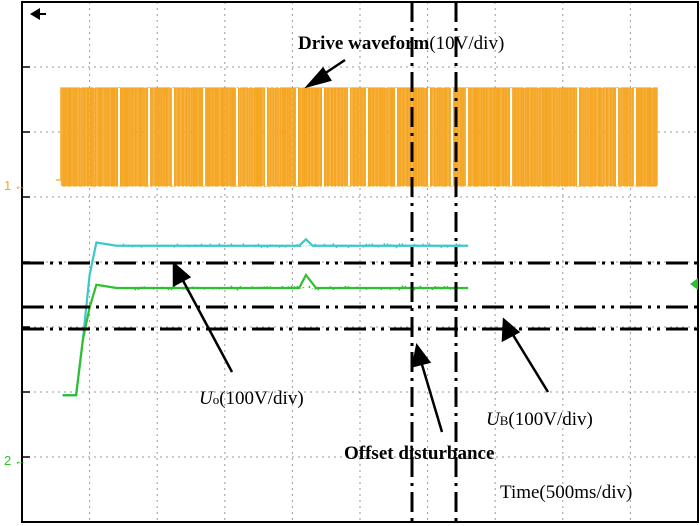 This screenshot has width=700, height=526. Describe the element at coordinates (206, 398) in the screenshot. I see `u0-label-main: U` at that location.